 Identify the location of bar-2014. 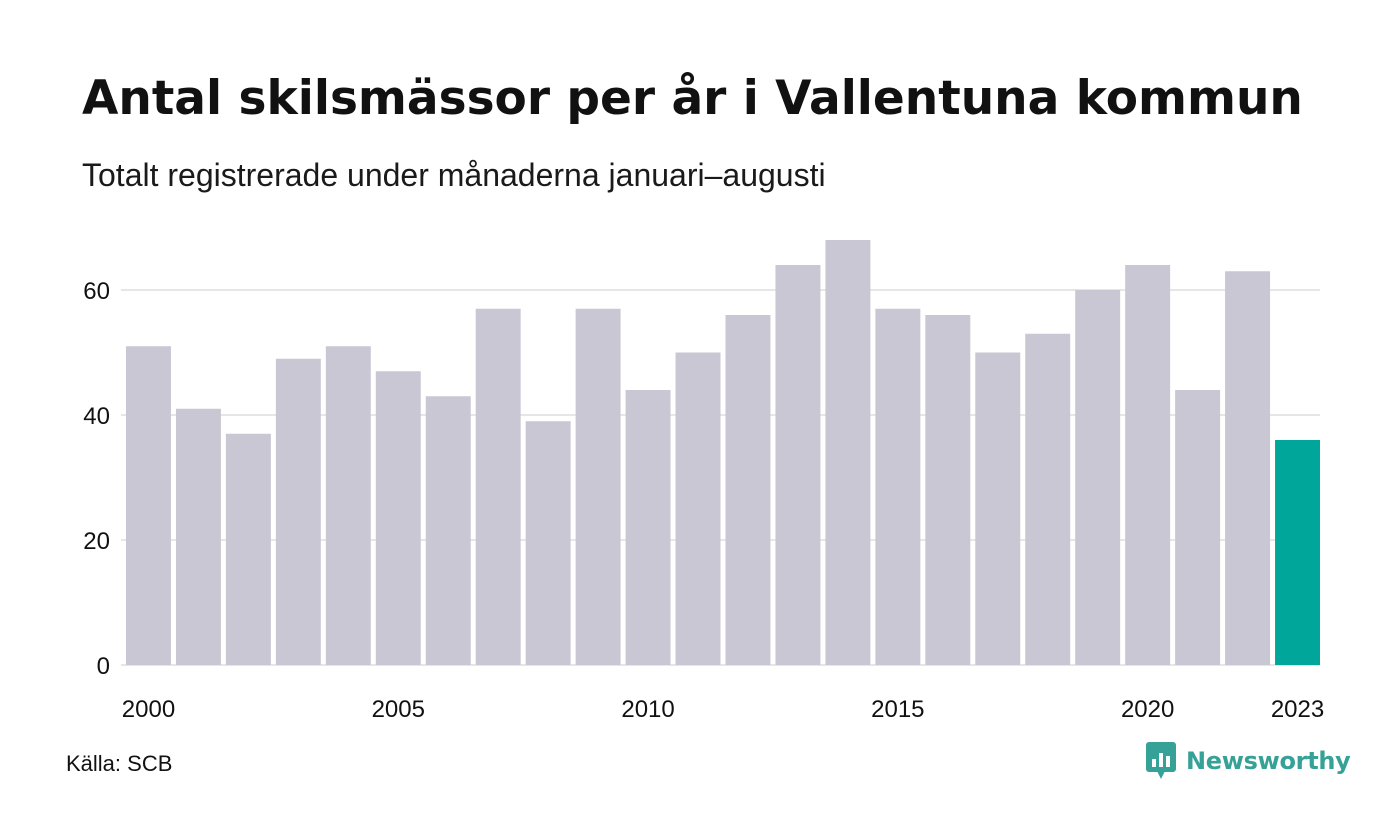
(848, 452).